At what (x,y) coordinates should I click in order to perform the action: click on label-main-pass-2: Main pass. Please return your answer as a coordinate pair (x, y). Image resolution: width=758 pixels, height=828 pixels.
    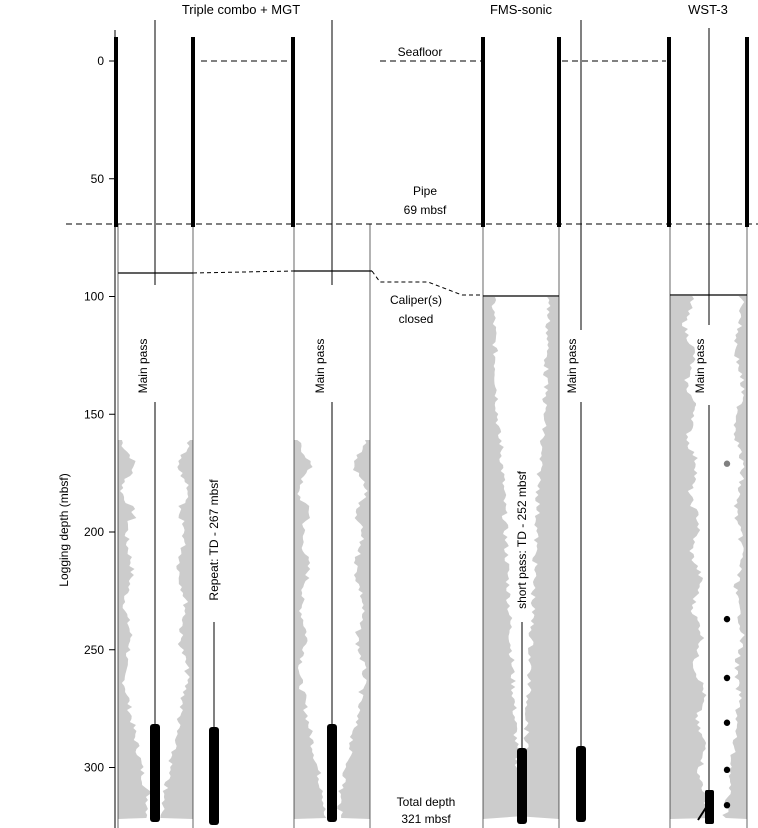
    Looking at the image, I should click on (320, 366).